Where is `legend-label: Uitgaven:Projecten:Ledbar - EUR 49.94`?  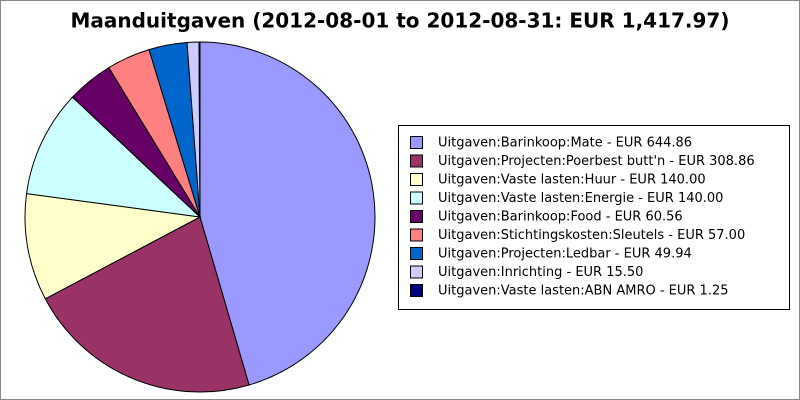
legend-label: Uitgaven:Projecten:Ledbar - EUR 49.94 is located at coordinates (565, 254).